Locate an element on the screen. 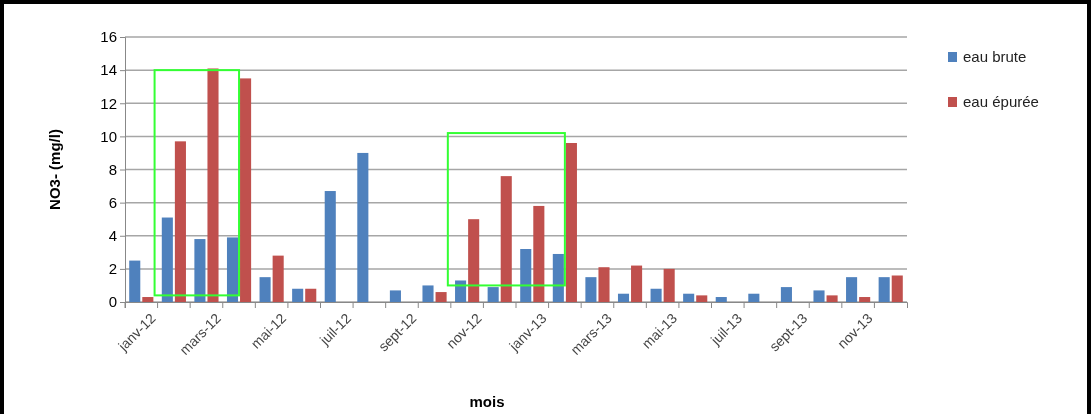  y-tick-label: 16 is located at coordinates (108, 37).